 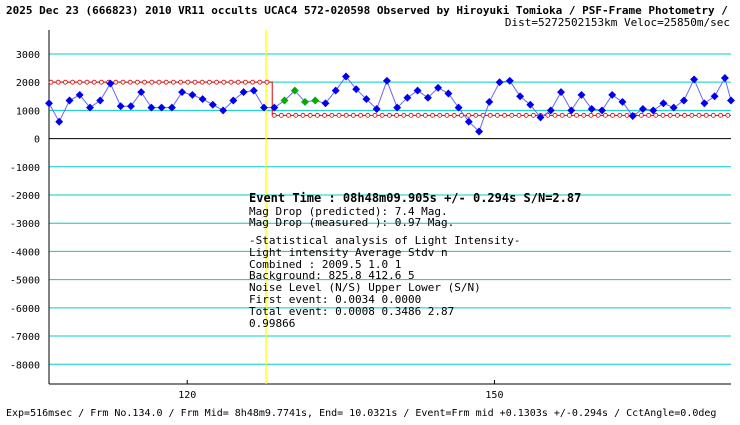 What do you see at coordinates (389, 98) in the screenshot?
I see `prediction-layer` at bounding box center [389, 98].